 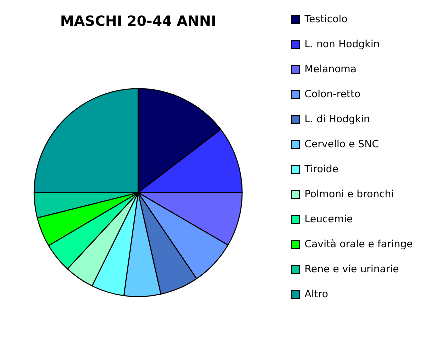 What do you see at coordinates (330, 70) in the screenshot?
I see `legend-label: Melanoma` at bounding box center [330, 70].